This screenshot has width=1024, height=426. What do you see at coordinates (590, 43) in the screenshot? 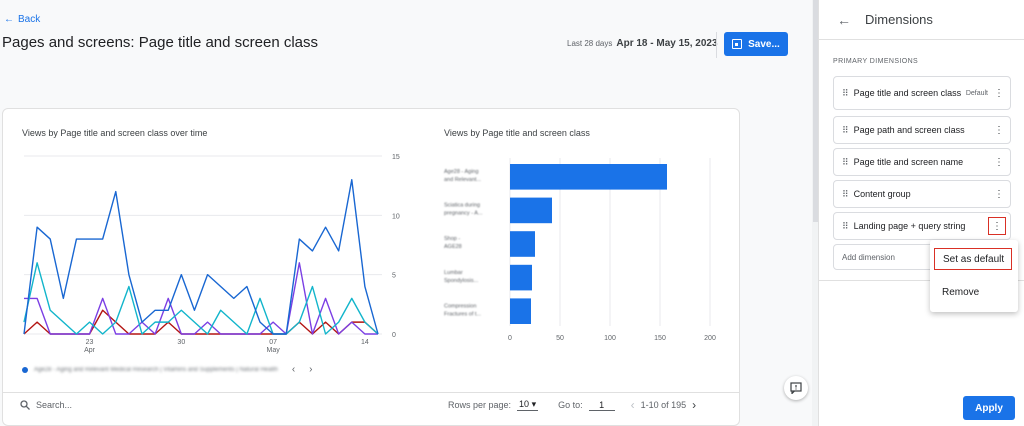
I see `date-range-label: Last 28 days` at bounding box center [590, 43].